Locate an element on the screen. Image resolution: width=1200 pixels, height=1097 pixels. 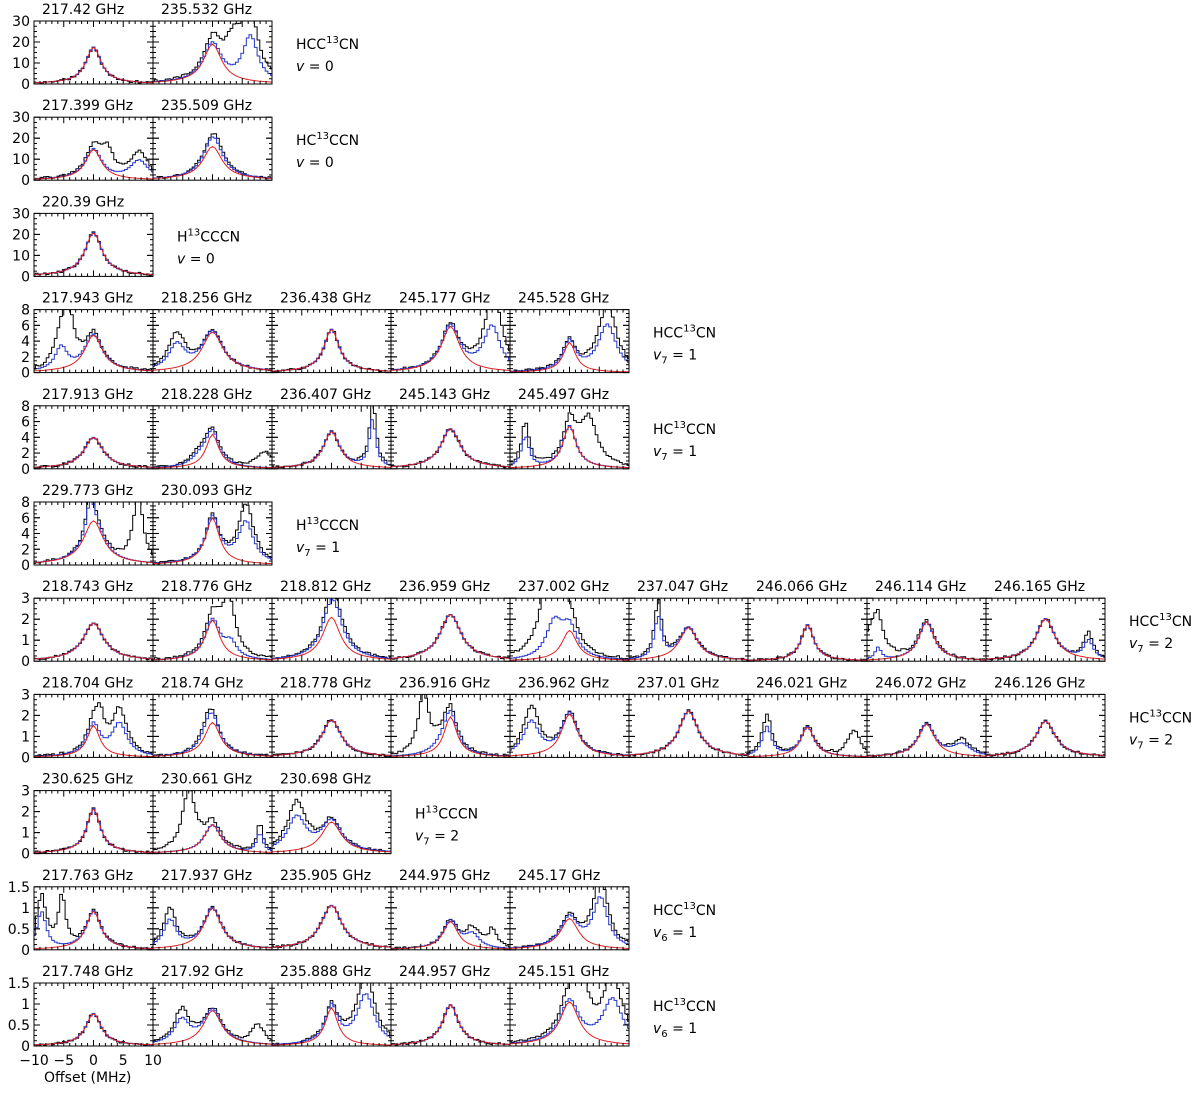
spectrum-panel: 245.143 GHz is located at coordinates (450, 428).